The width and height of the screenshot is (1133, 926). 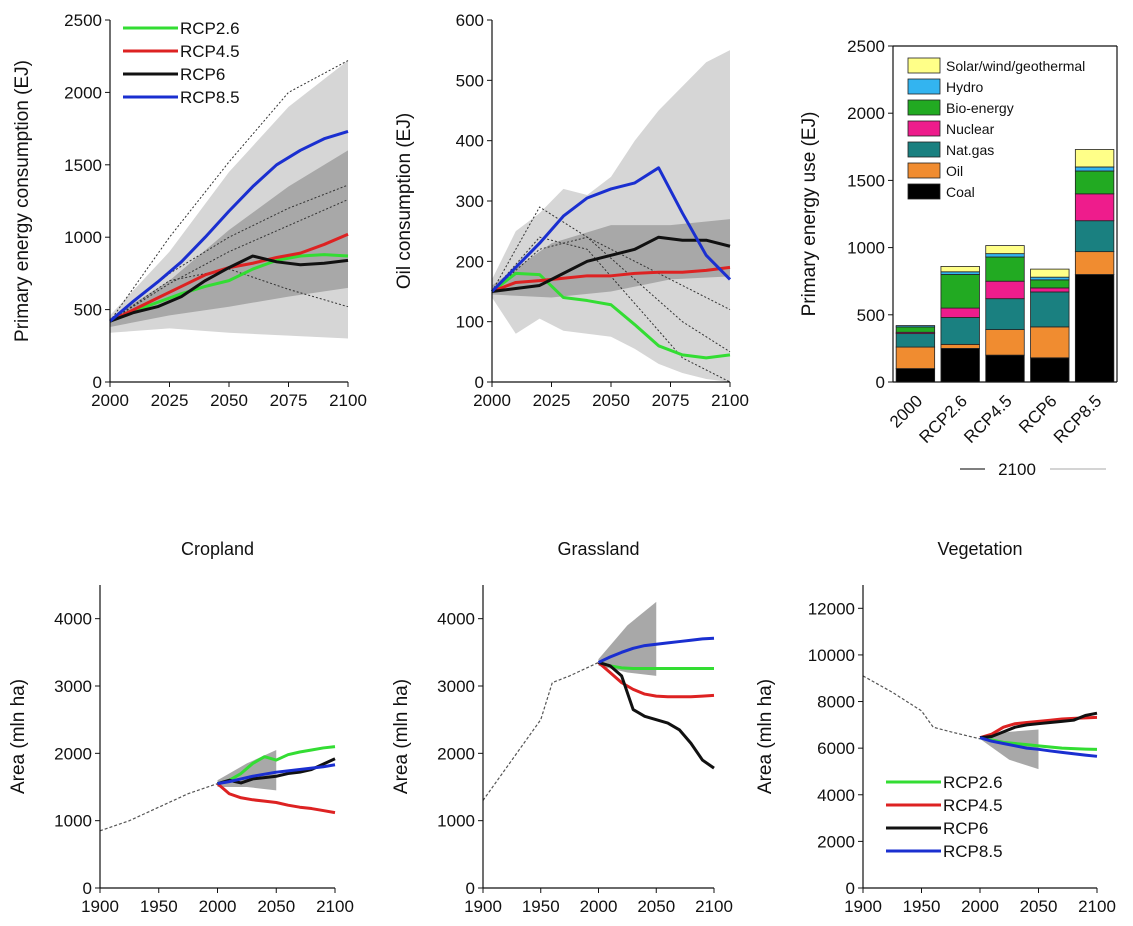 What do you see at coordinates (470, 20) in the screenshot?
I see `y-tick-label: 600` at bounding box center [470, 20].